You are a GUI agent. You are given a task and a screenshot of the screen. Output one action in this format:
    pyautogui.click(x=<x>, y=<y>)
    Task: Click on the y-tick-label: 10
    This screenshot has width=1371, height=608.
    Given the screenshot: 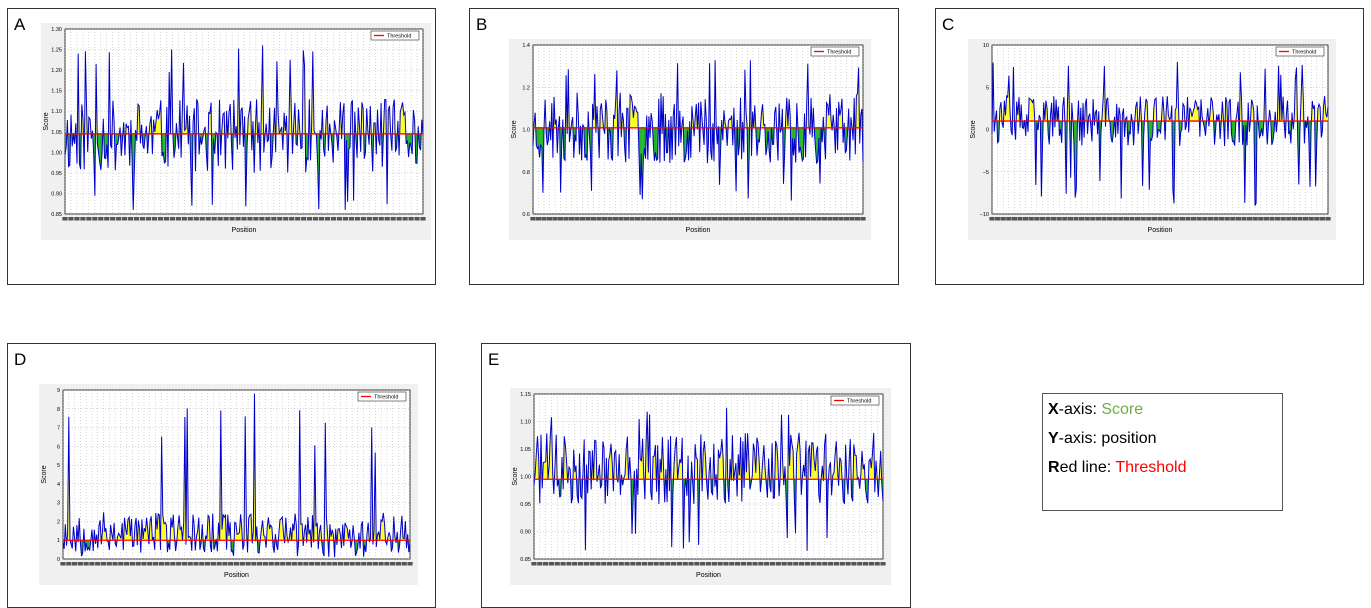 What is the action you would take?
    pyautogui.click(x=986, y=46)
    